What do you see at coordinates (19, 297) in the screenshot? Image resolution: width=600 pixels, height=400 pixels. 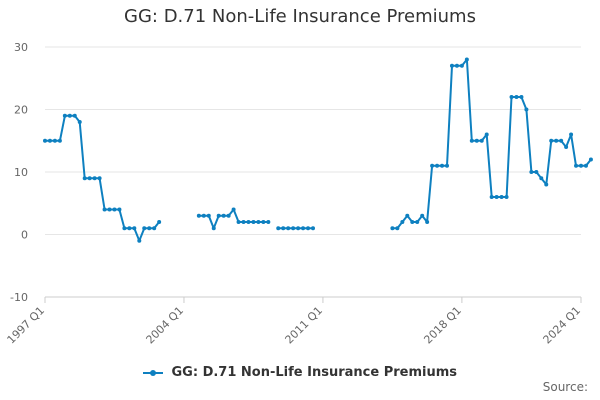 I see `y-tick-label: -10` at bounding box center [19, 297].